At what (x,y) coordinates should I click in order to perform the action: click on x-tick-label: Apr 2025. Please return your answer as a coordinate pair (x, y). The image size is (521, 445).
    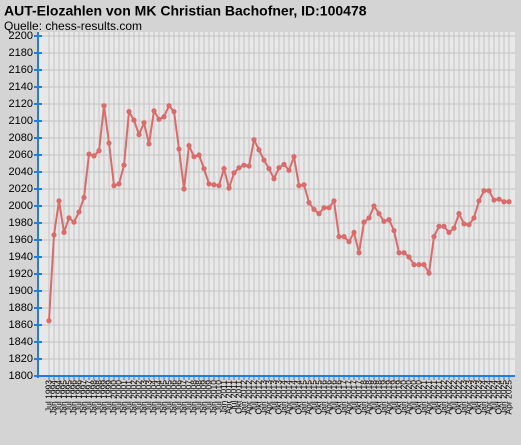
    Looking at the image, I should click on (508, 397).